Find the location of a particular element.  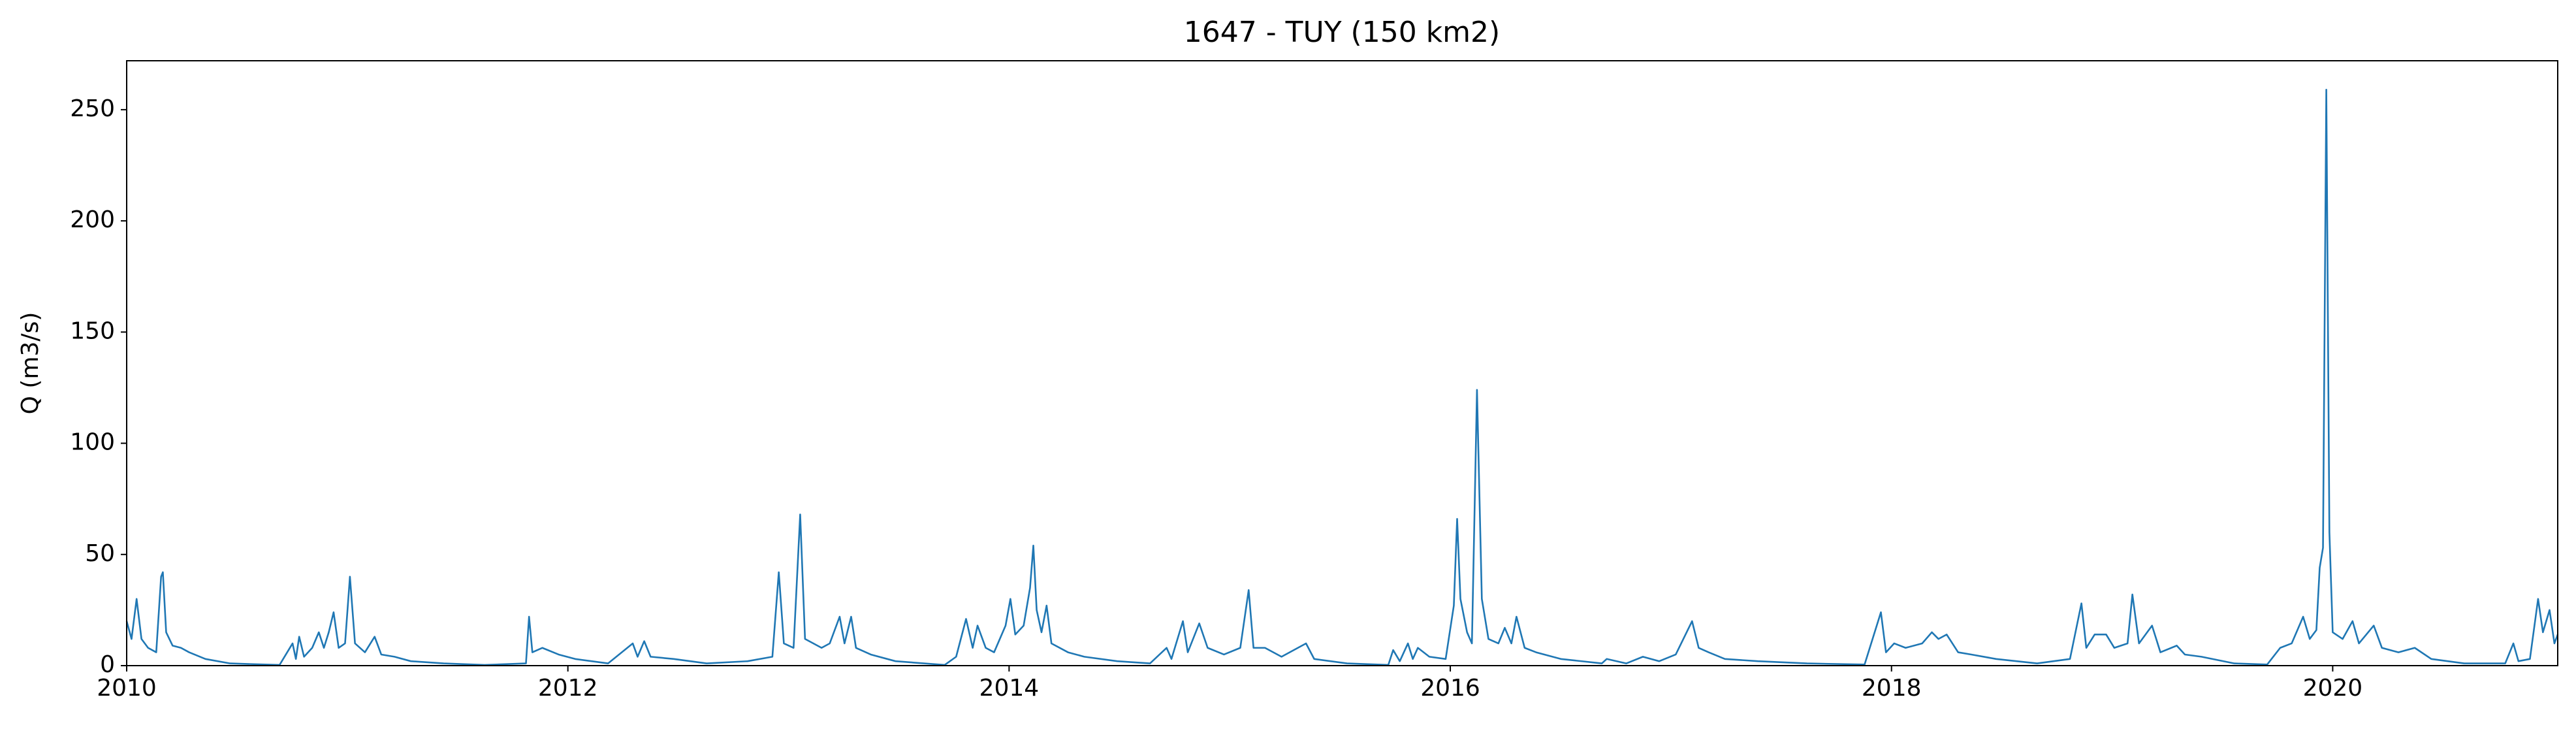

y-tick-label: 200 is located at coordinates (93, 219).